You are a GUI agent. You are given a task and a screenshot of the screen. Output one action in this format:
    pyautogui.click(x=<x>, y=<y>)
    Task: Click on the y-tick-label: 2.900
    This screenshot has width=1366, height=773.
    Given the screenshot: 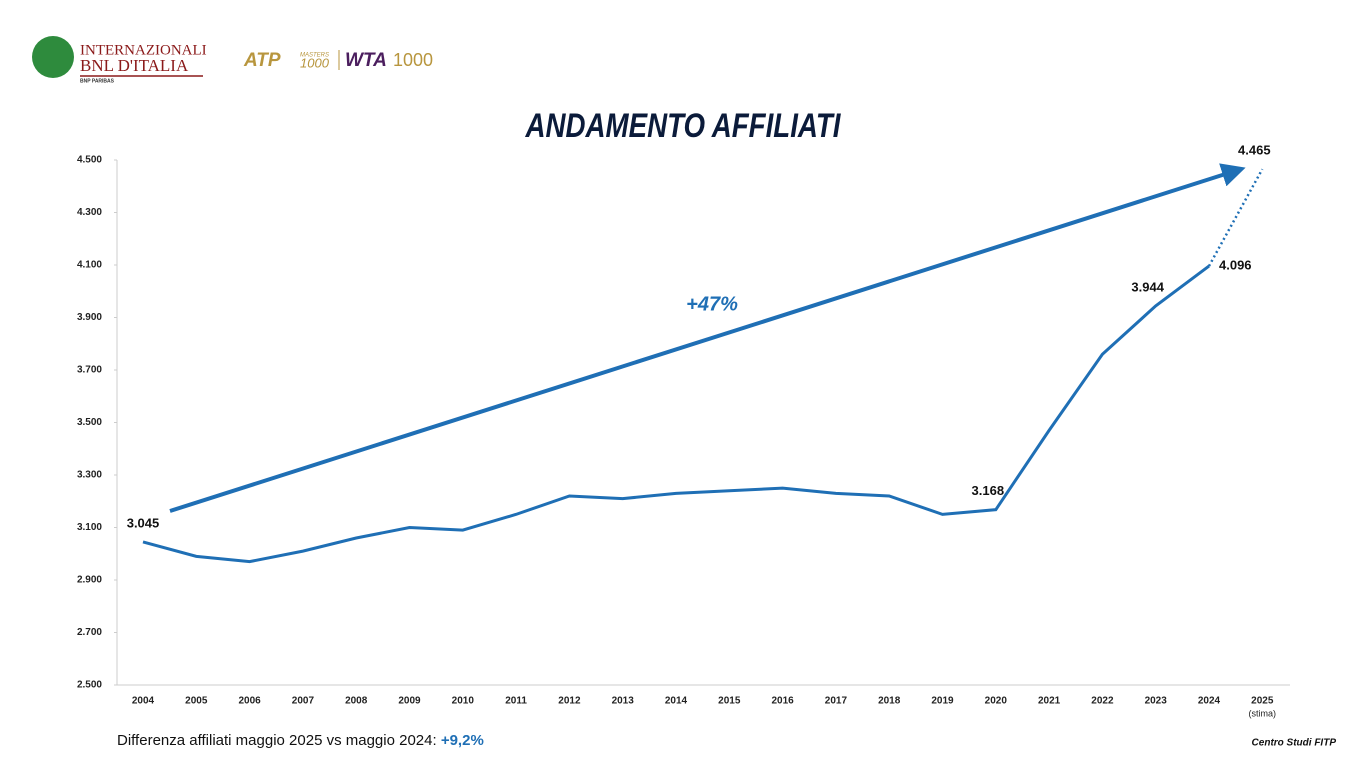 What is the action you would take?
    pyautogui.click(x=89, y=580)
    